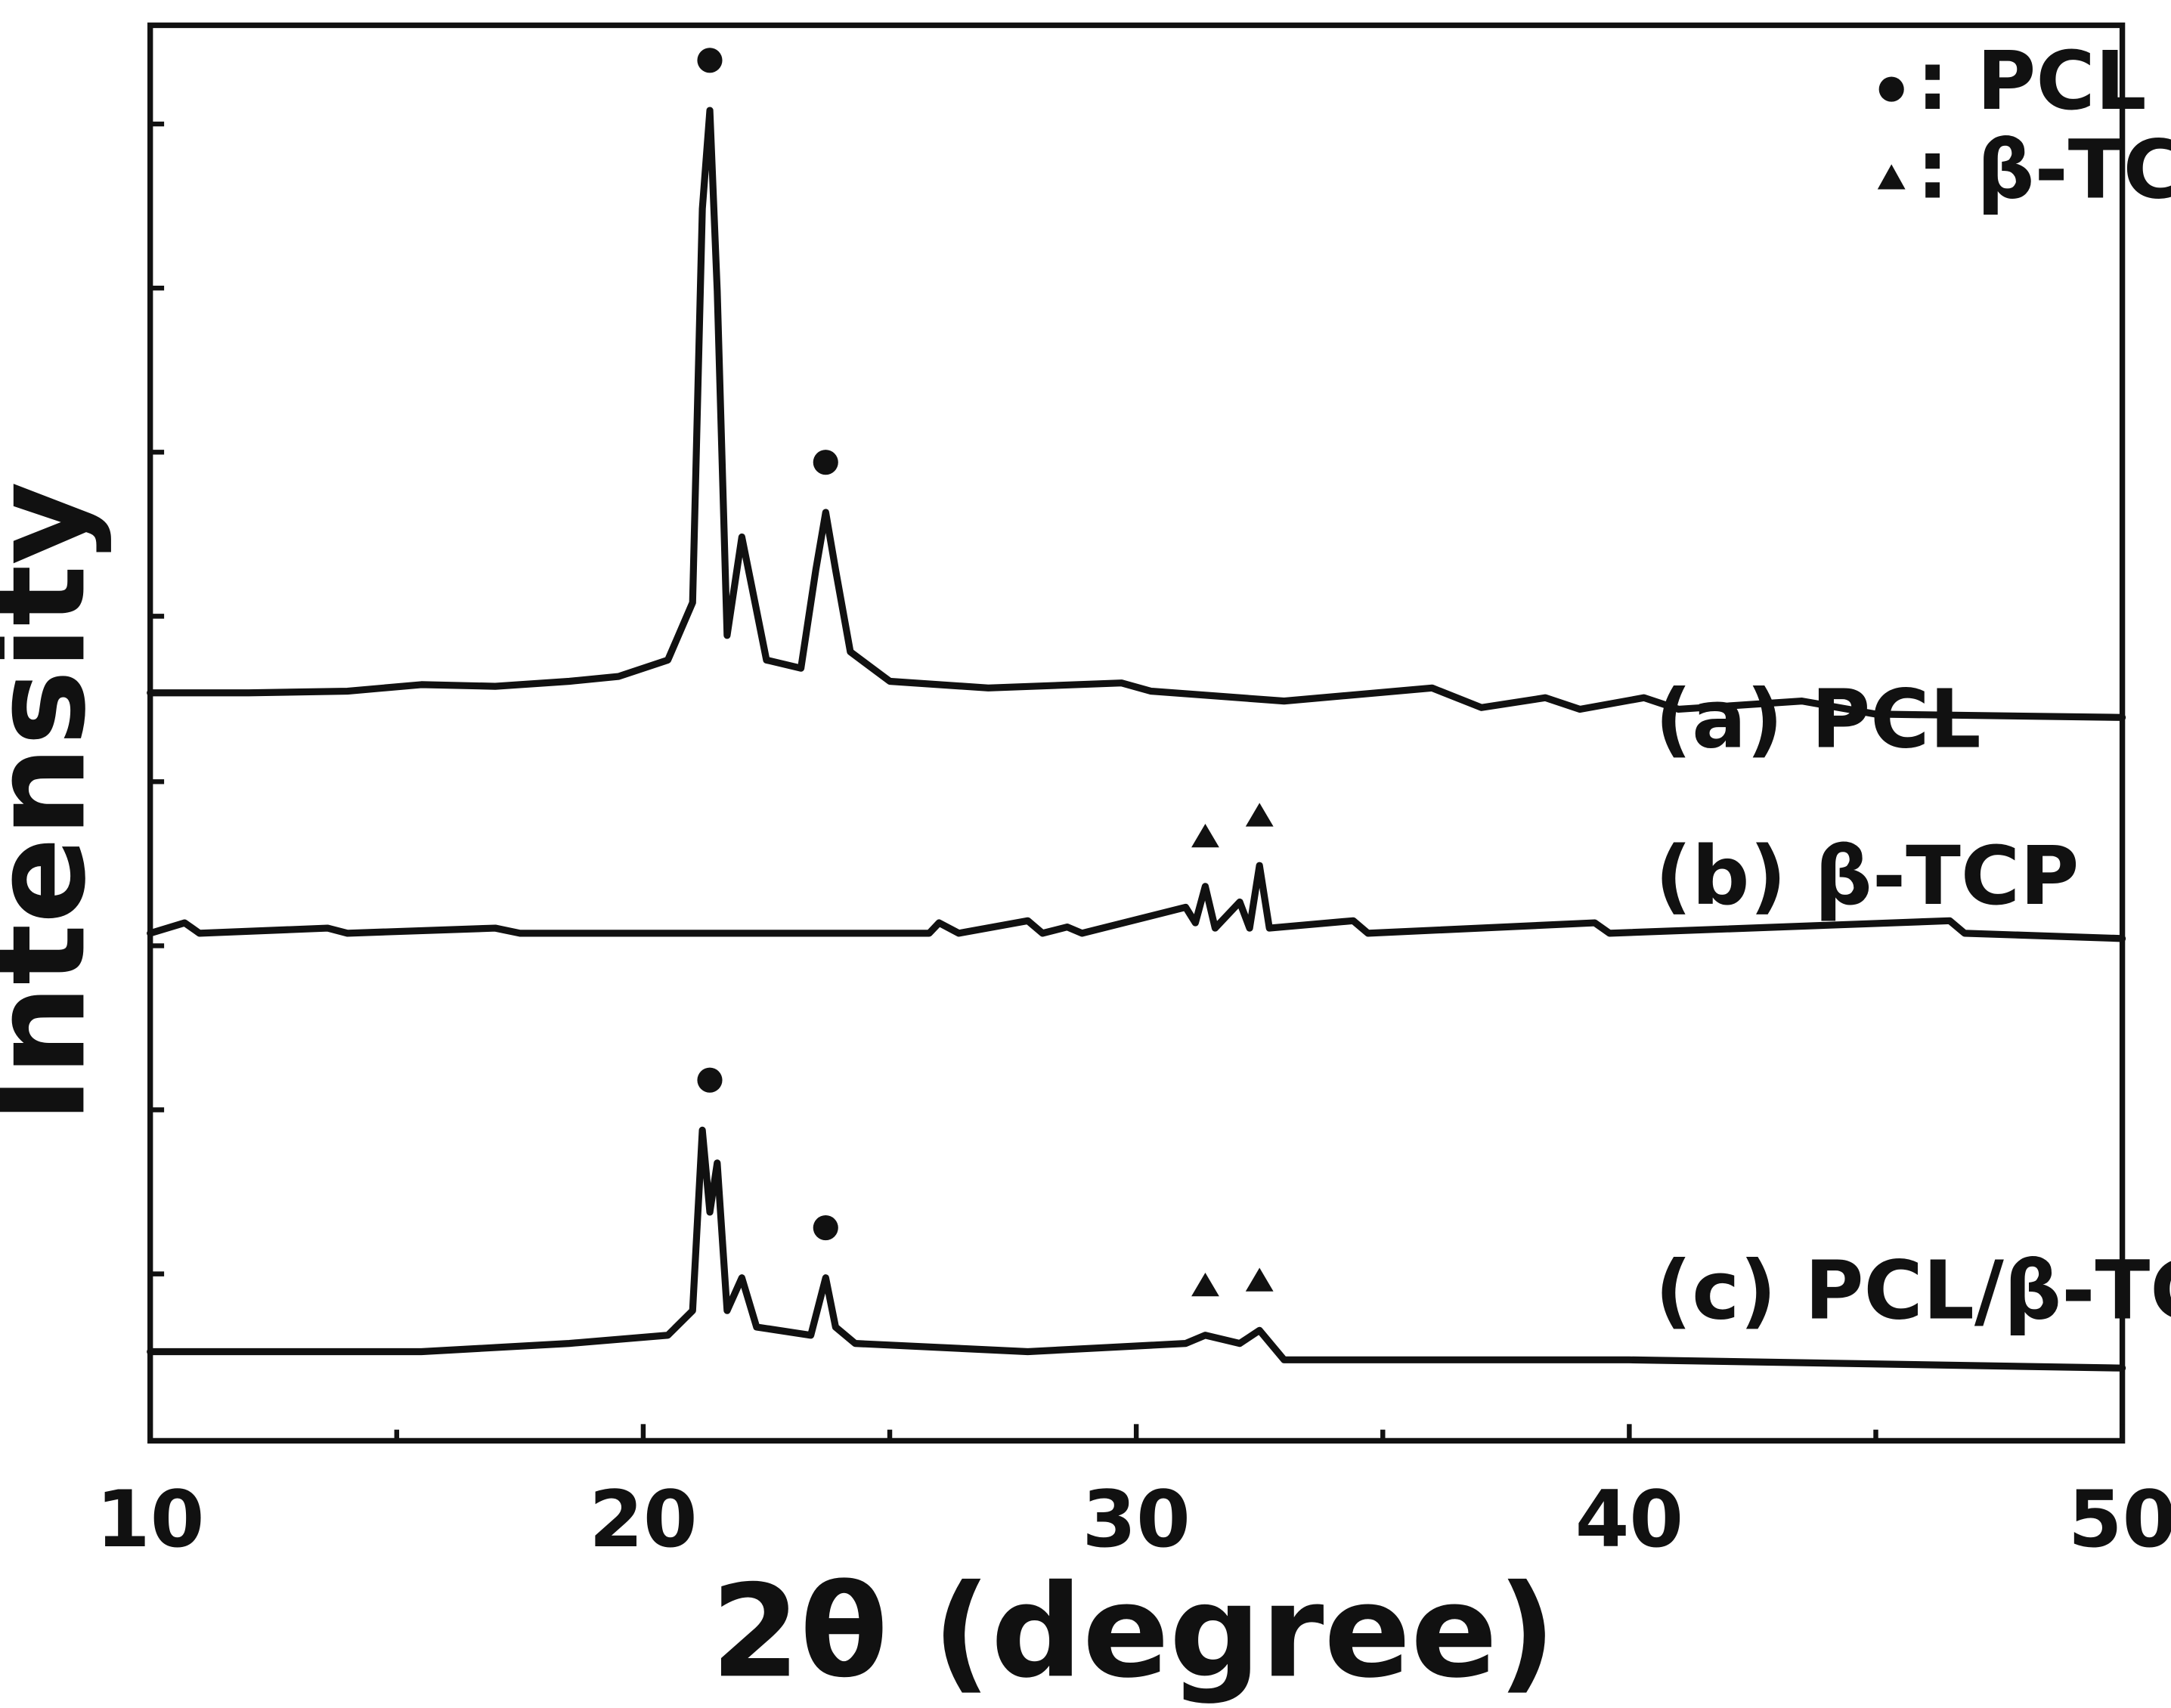  I want to click on y-axis-ticks, so click(157, 698).